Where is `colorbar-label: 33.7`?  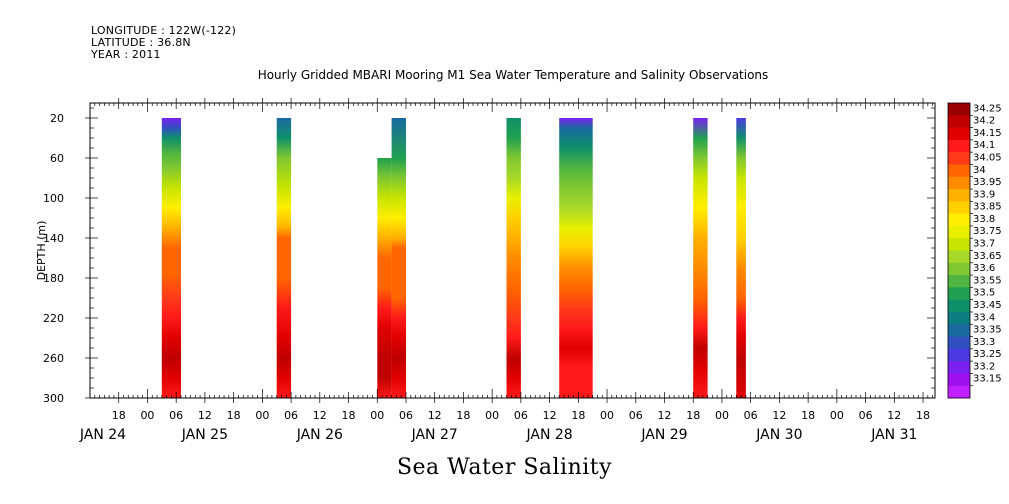 colorbar-label: 33.7 is located at coordinates (984, 244).